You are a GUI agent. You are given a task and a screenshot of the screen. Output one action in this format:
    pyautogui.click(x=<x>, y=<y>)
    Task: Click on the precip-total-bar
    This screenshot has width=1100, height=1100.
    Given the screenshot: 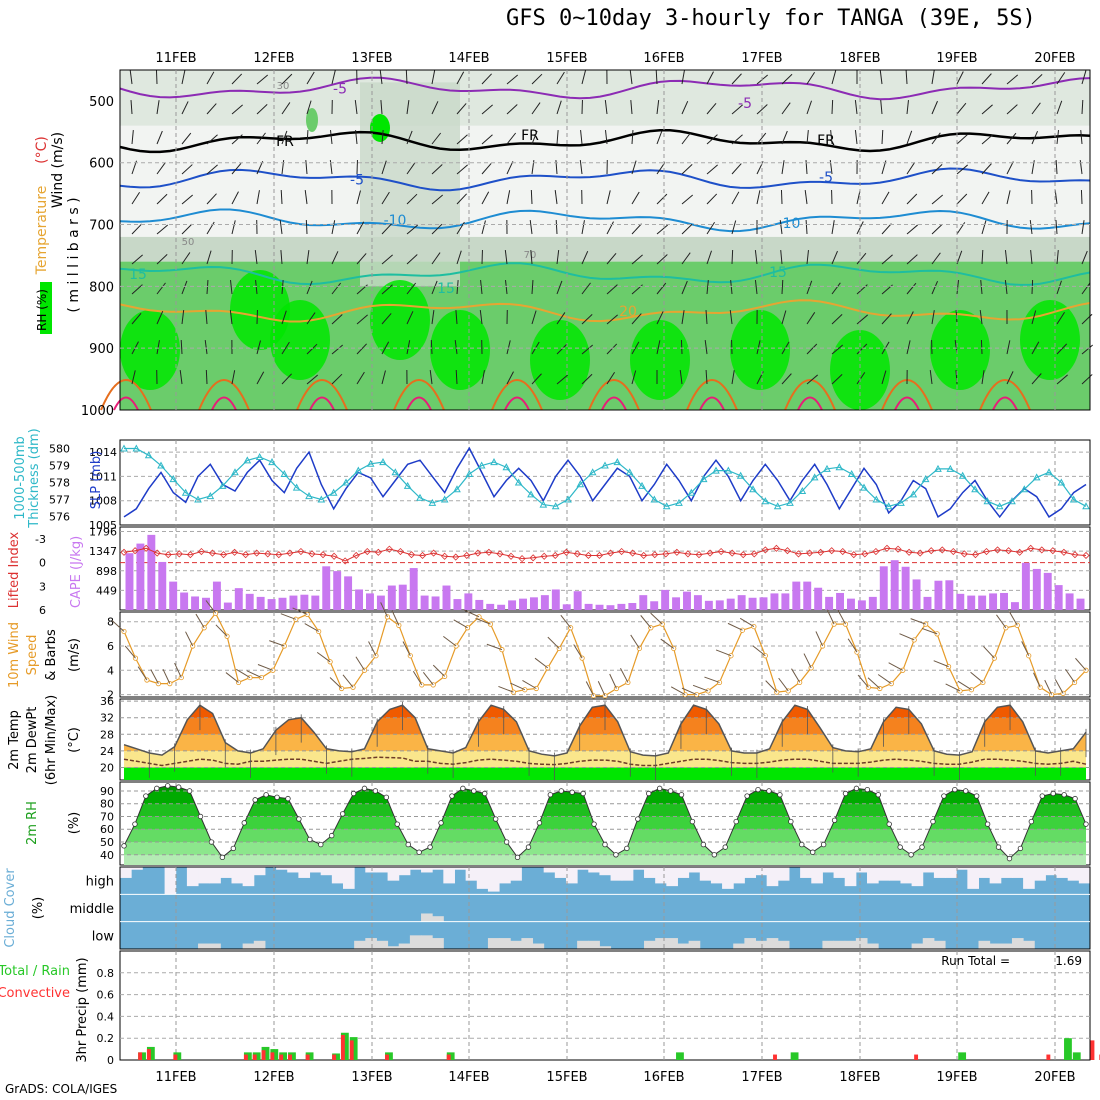 What is the action you would take?
    pyautogui.click(x=680, y=1056)
    